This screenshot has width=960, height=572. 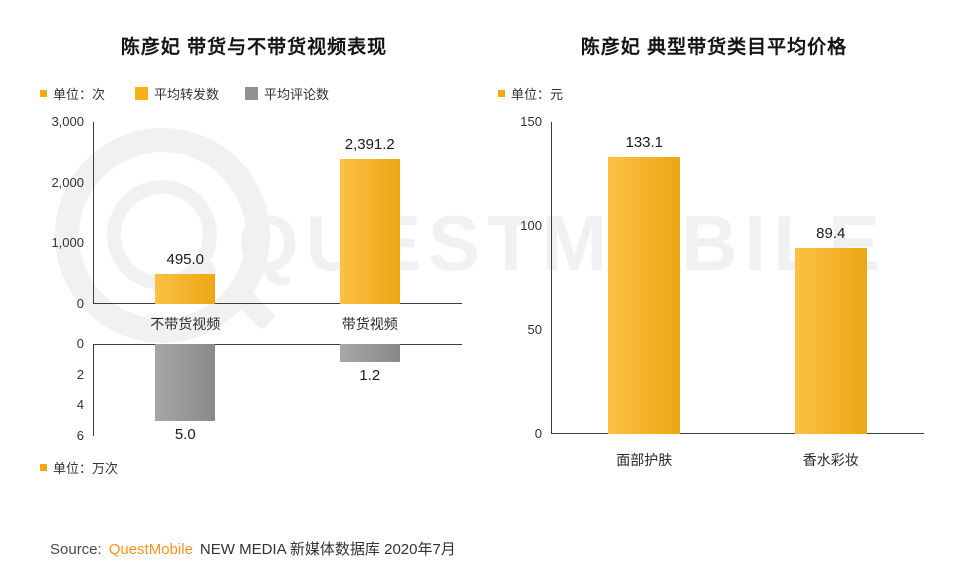 What do you see at coordinates (369, 144) in the screenshot?
I see `bar-value-label: 2,391.2` at bounding box center [369, 144].